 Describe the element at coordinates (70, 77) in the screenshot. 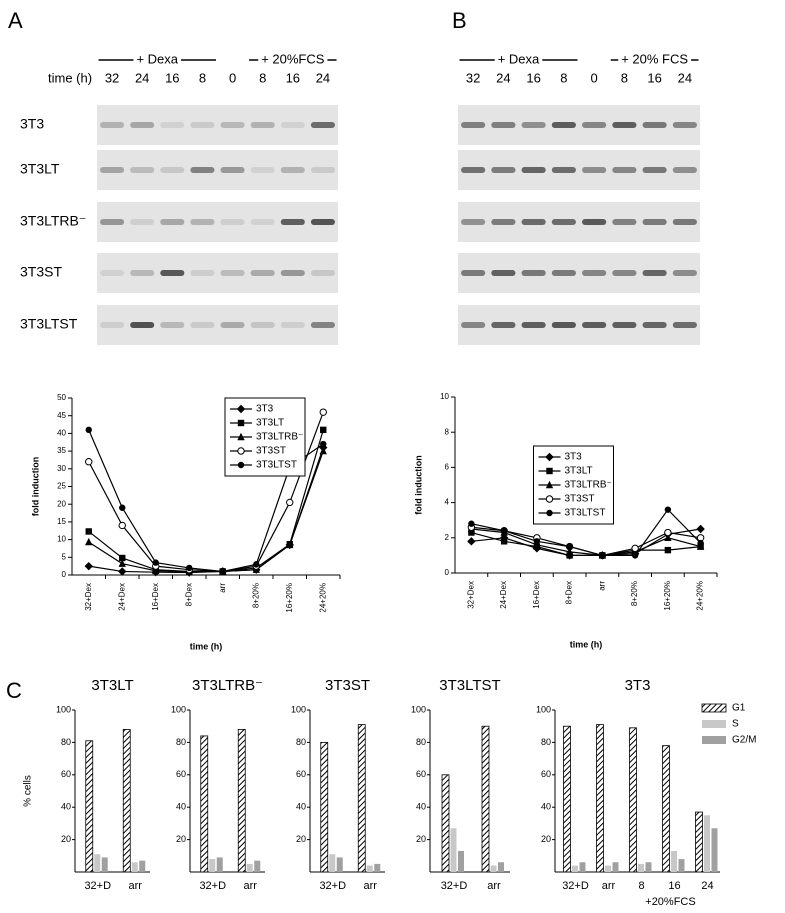

I see `time-axis-label: time (h)` at that location.